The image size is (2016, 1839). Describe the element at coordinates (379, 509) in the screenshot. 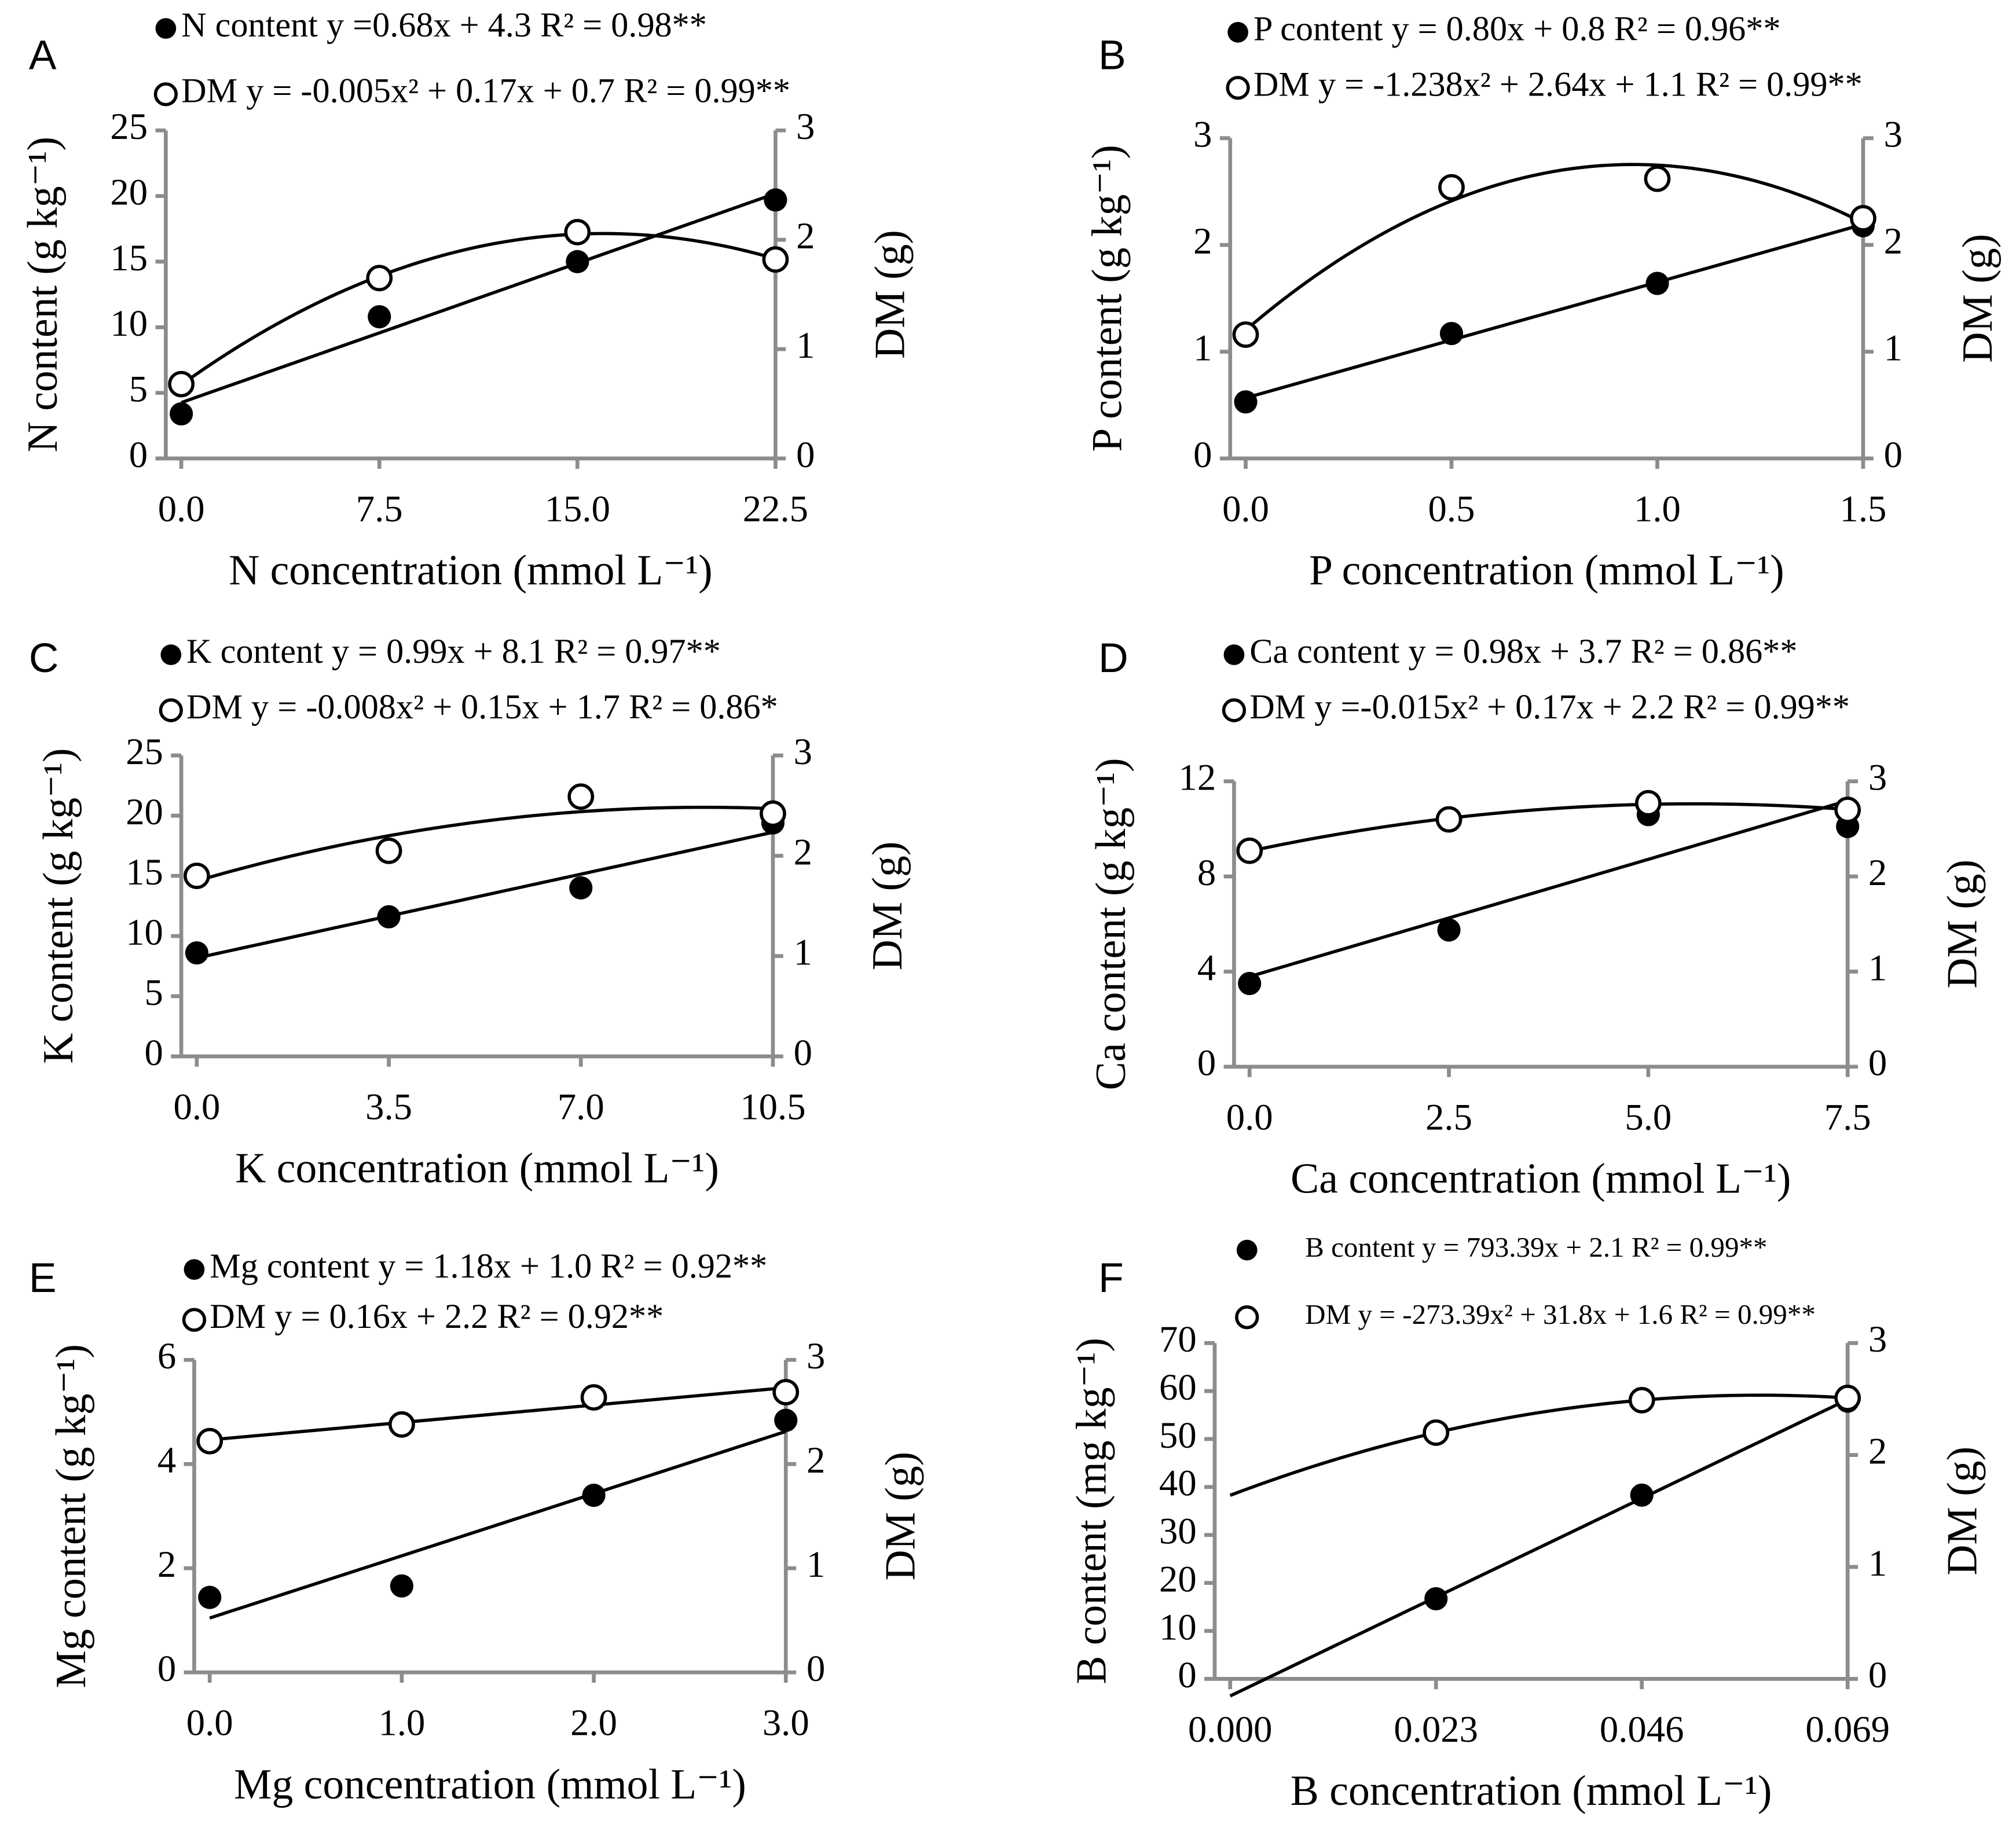

I see `x-tick-label: 7.5` at that location.